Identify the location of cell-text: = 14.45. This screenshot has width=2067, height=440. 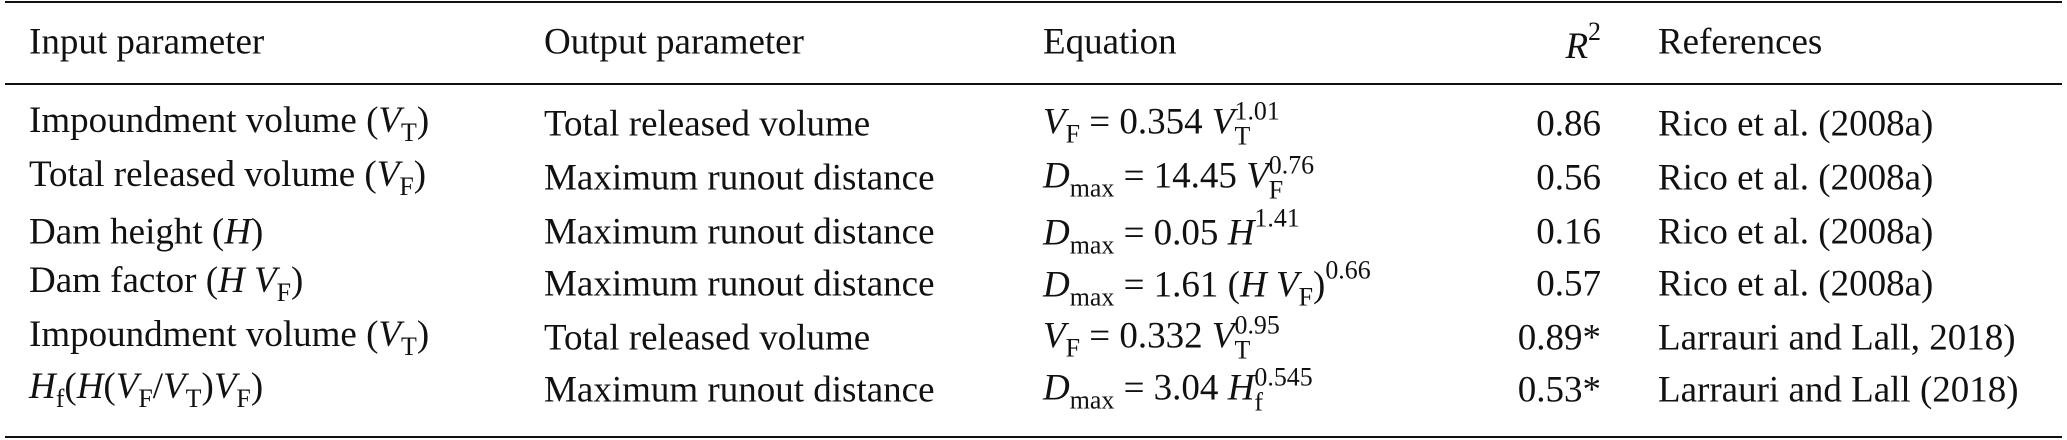
(1180, 176).